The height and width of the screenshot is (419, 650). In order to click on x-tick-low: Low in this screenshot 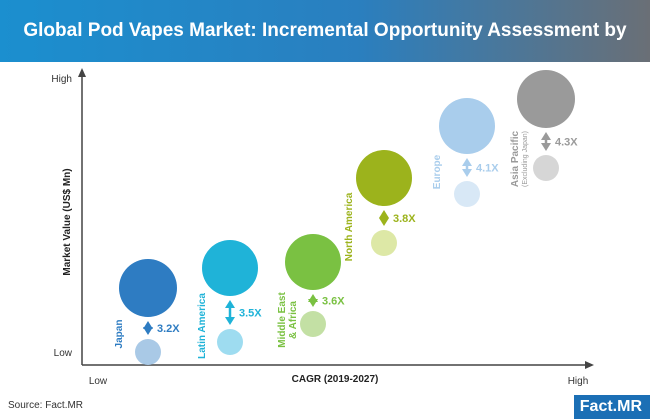, I will do `click(98, 381)`.